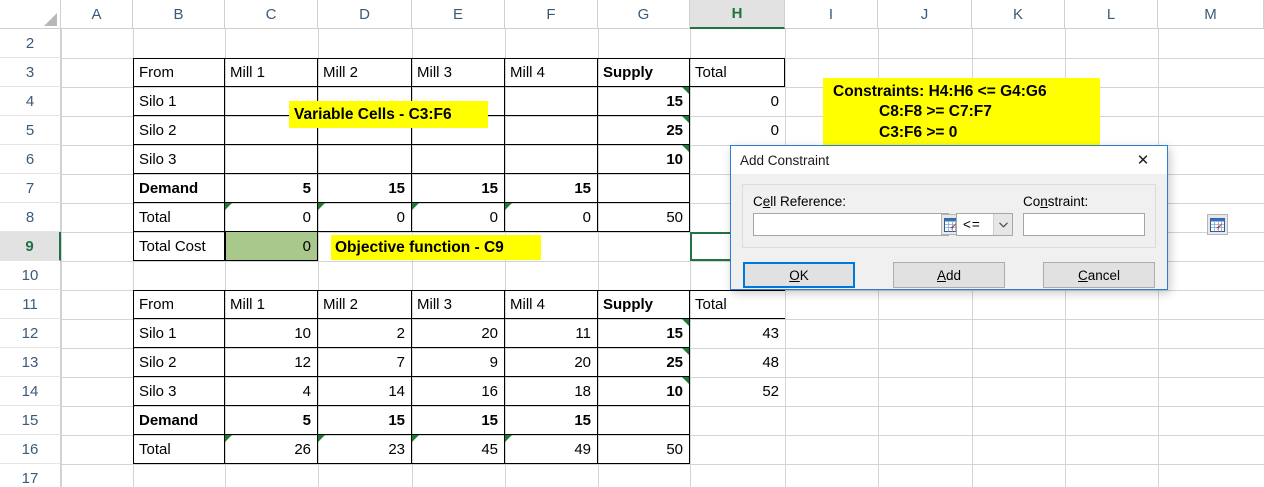 The image size is (1264, 487). What do you see at coordinates (644, 362) in the screenshot?
I see `cell-G13: 25` at bounding box center [644, 362].